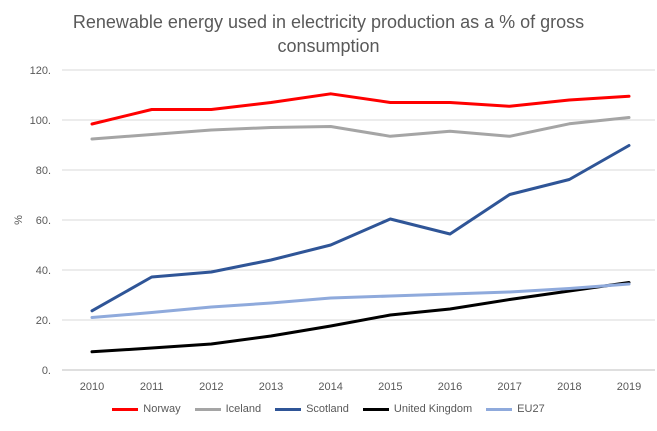 The height and width of the screenshot is (431, 657). I want to click on x-tick-label: 2010, so click(92, 387).